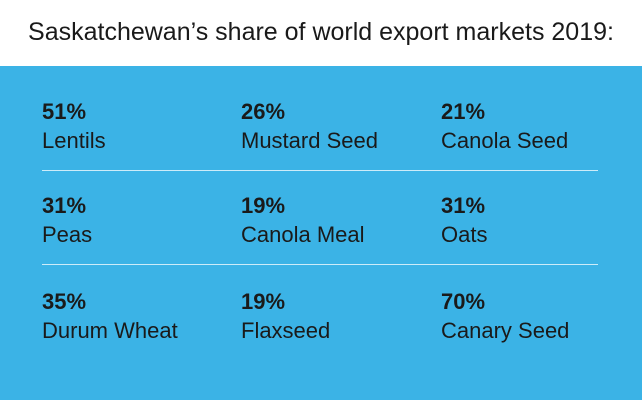  I want to click on stat-item: 31% Peas, so click(137, 221).